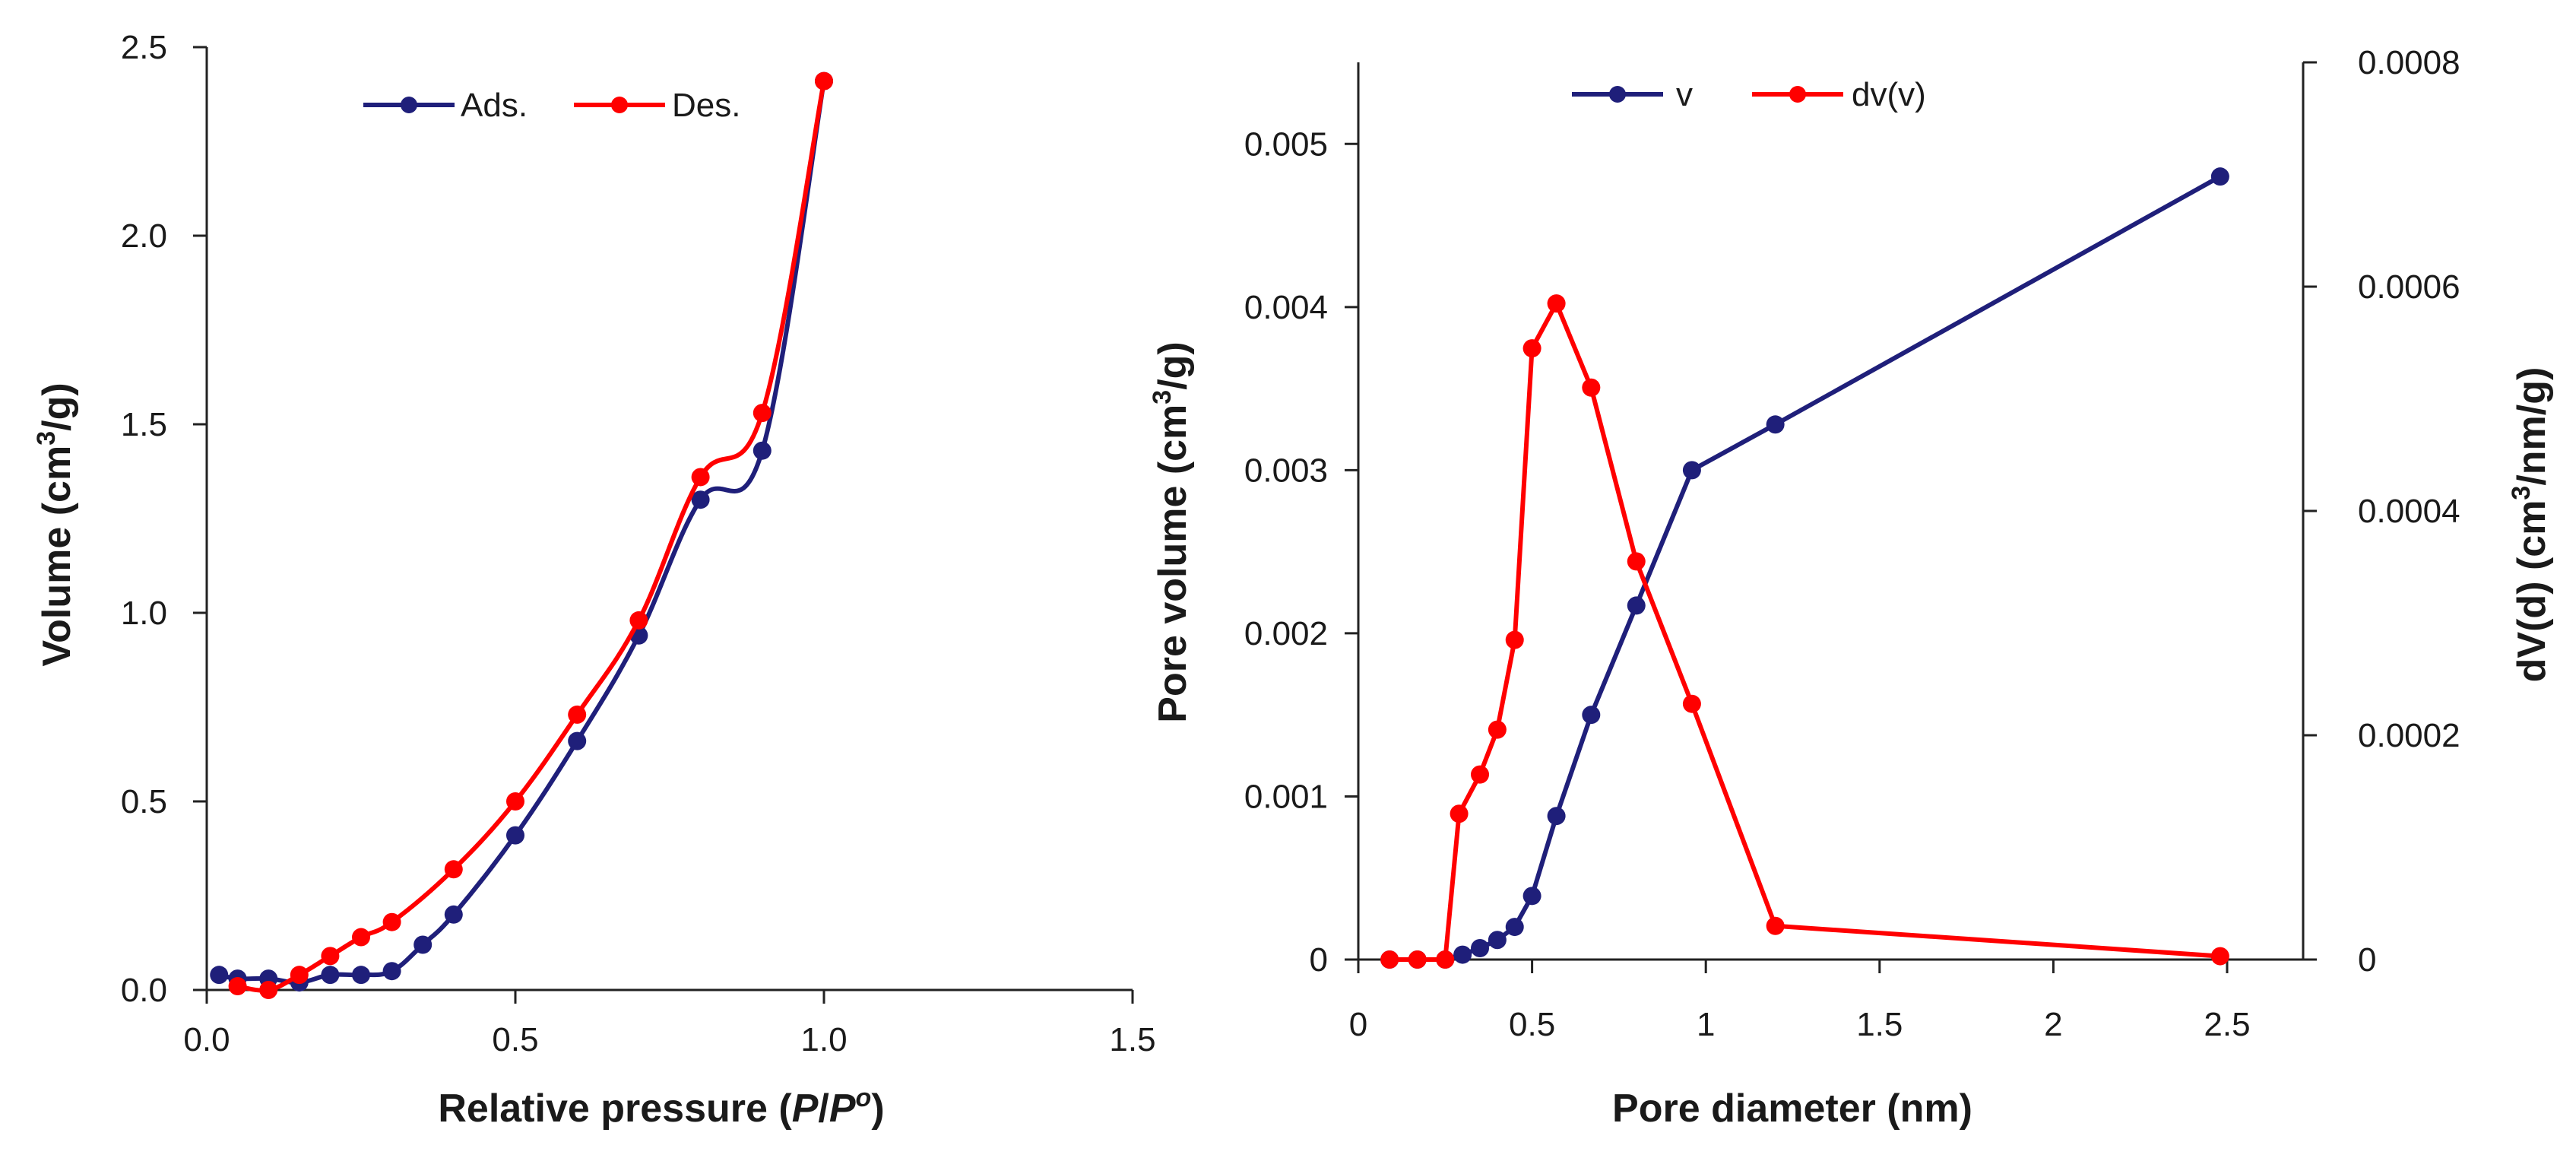  I want to click on y-tick-label: 1.5, so click(144, 425).